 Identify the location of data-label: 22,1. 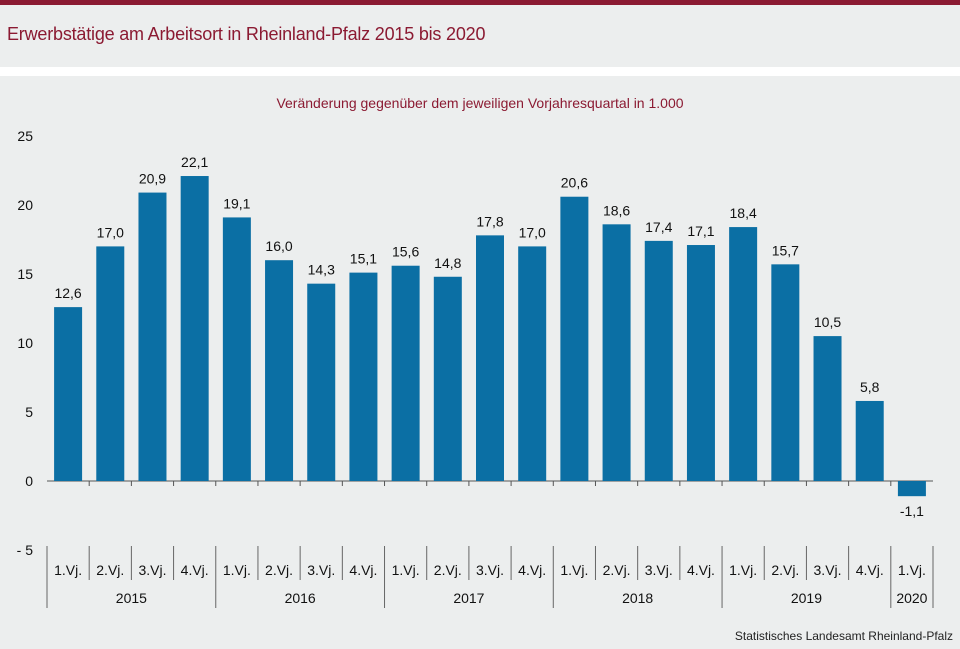
(194, 162).